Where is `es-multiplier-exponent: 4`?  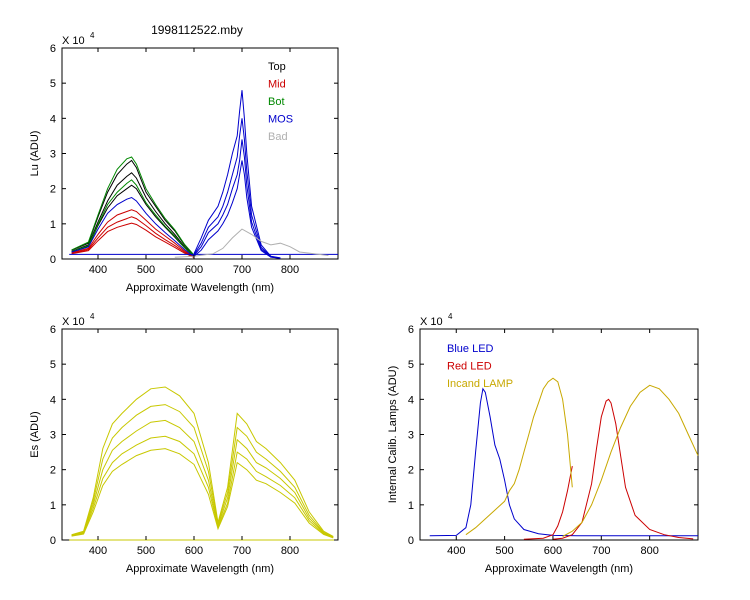
es-multiplier-exponent: 4 is located at coordinates (92, 316).